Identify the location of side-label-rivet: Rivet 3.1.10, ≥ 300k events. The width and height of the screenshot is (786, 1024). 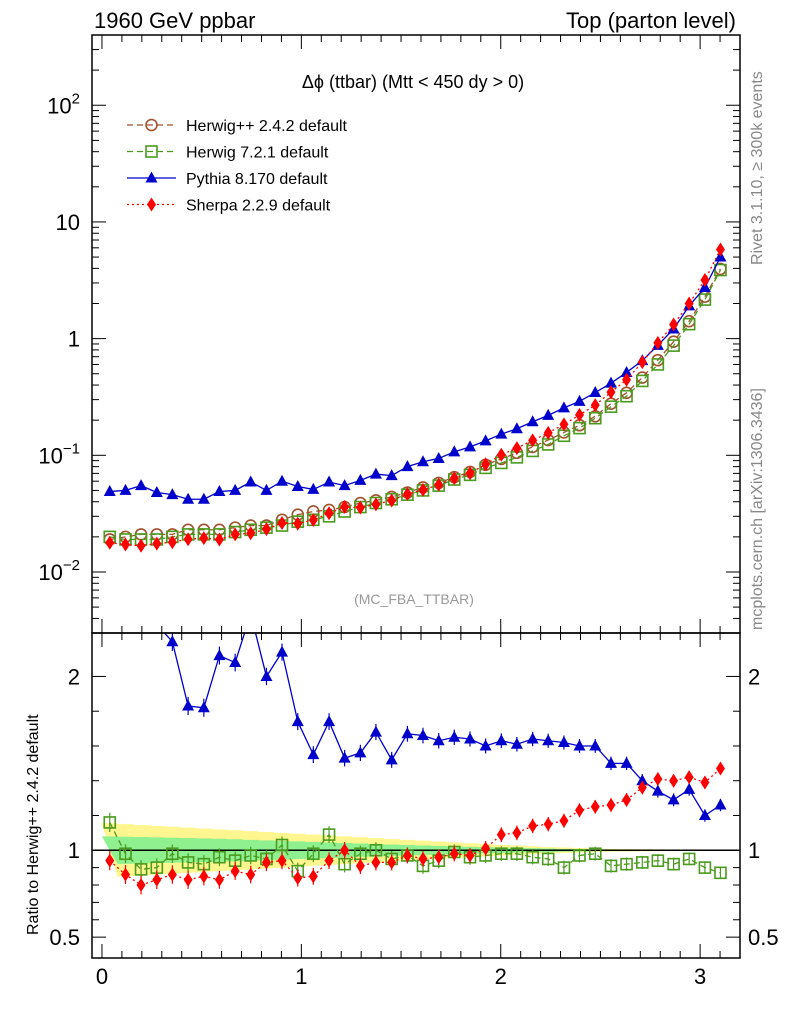
(757, 168).